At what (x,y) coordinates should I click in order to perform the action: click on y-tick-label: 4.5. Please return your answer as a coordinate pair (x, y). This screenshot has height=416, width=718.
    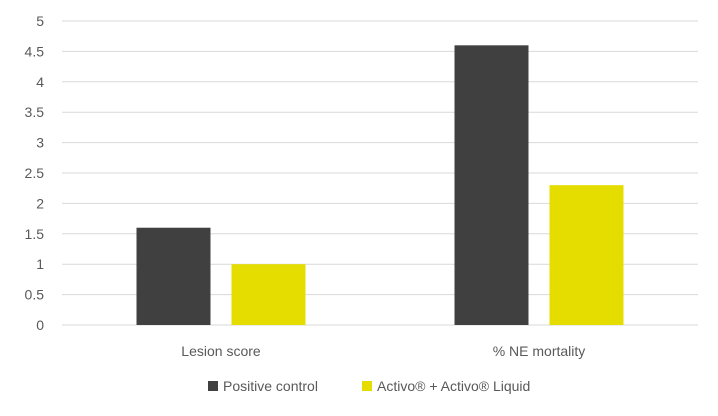
    Looking at the image, I should click on (35, 51).